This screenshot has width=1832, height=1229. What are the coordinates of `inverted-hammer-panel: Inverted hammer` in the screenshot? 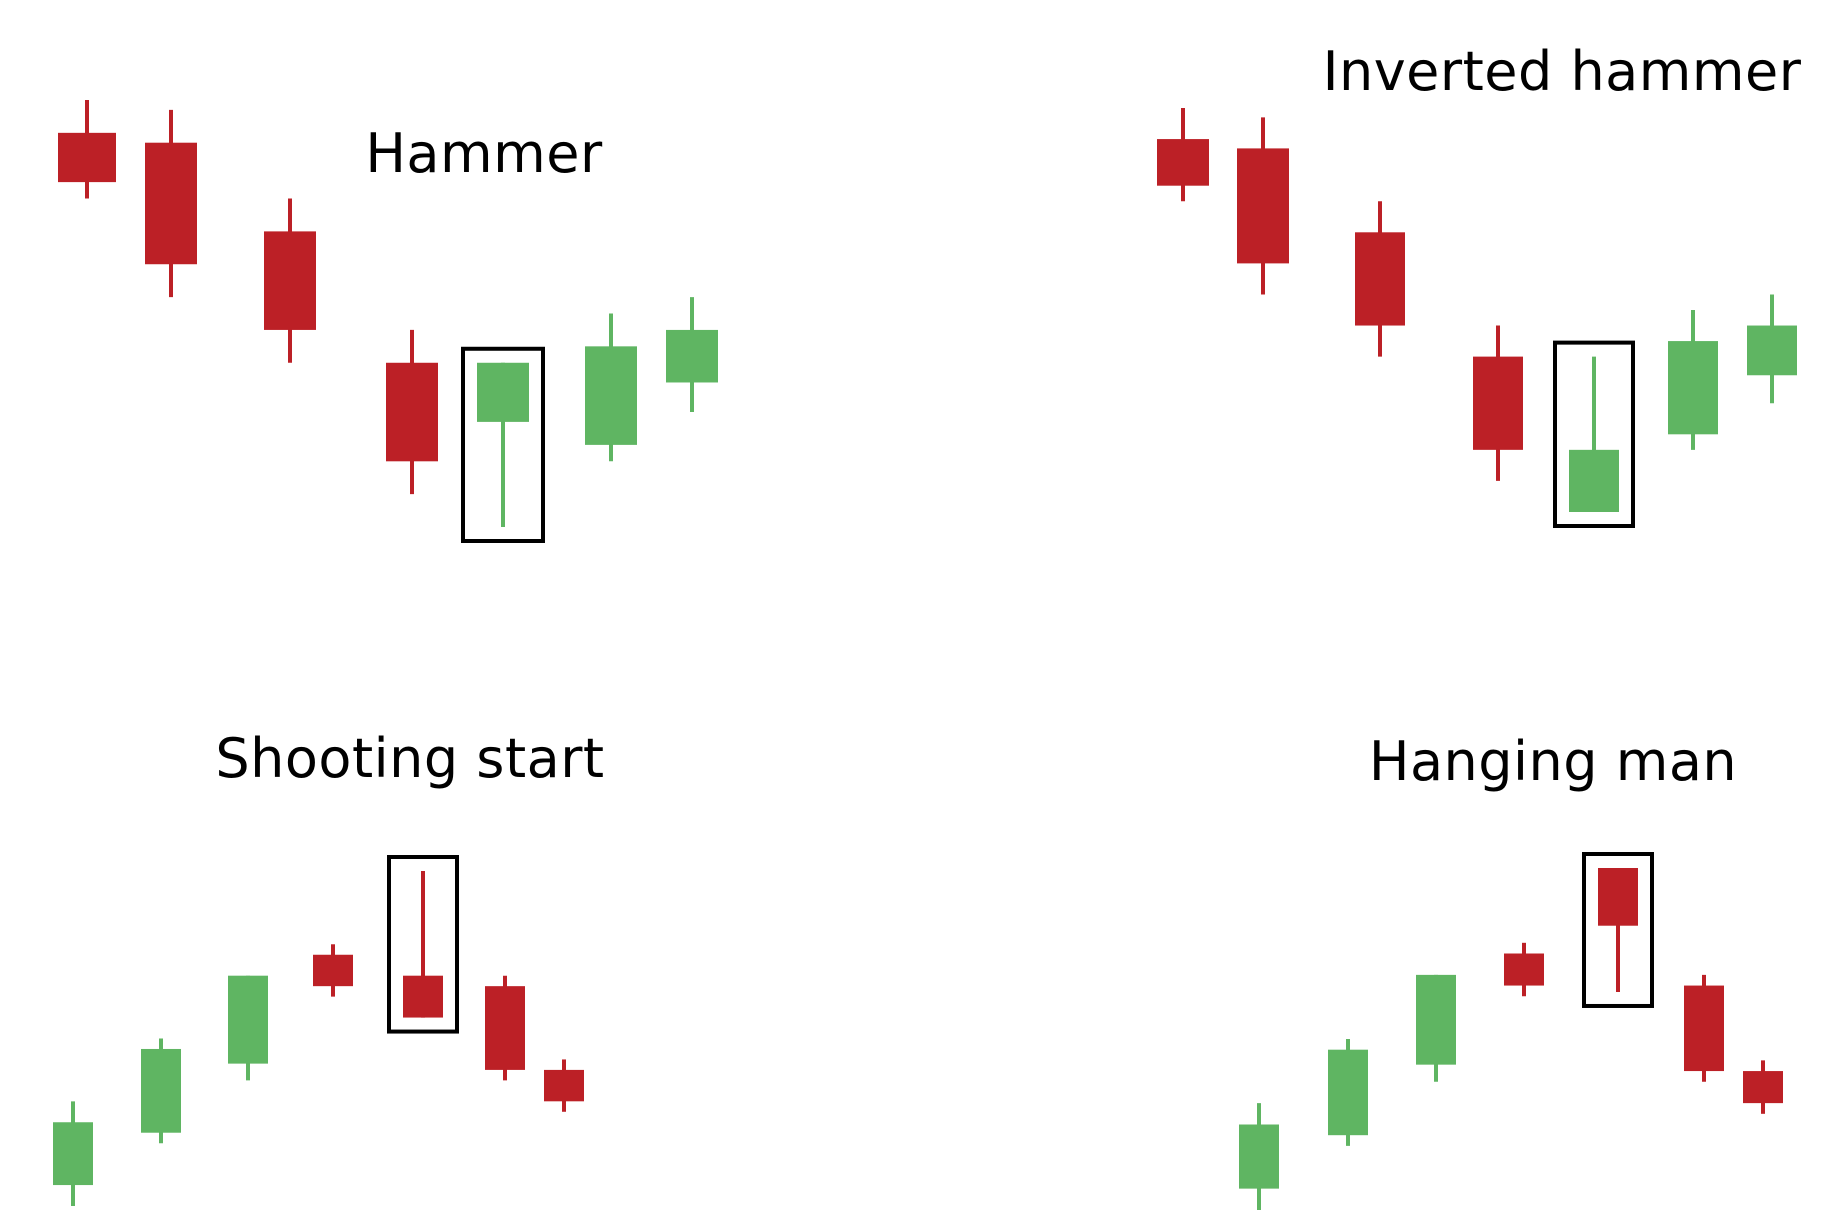 It's located at (1479, 284).